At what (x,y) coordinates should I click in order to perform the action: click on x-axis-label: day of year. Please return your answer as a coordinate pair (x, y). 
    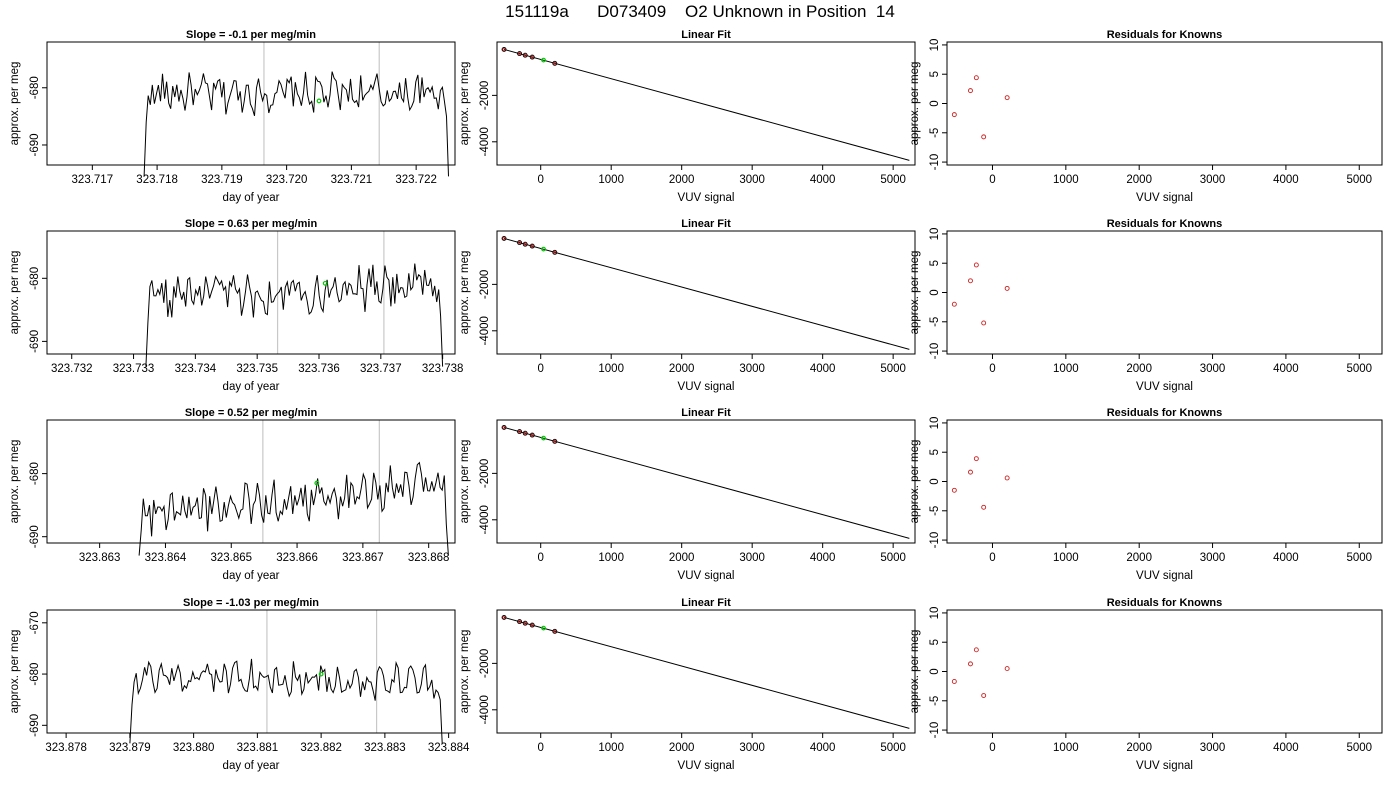
    Looking at the image, I should click on (251, 576).